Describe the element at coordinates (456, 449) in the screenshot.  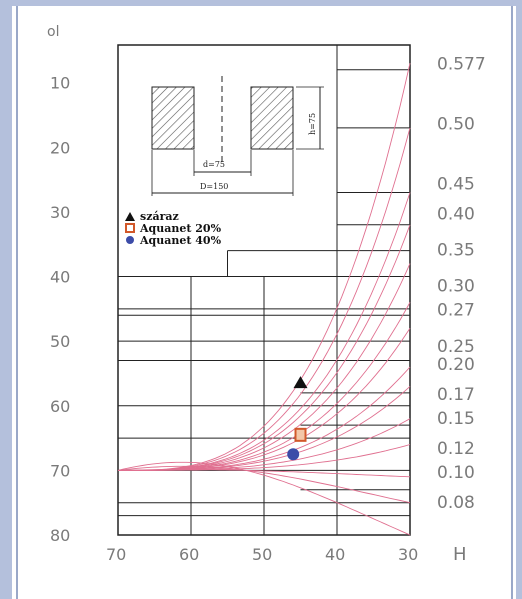
I see `curve-label: 0.12` at that location.